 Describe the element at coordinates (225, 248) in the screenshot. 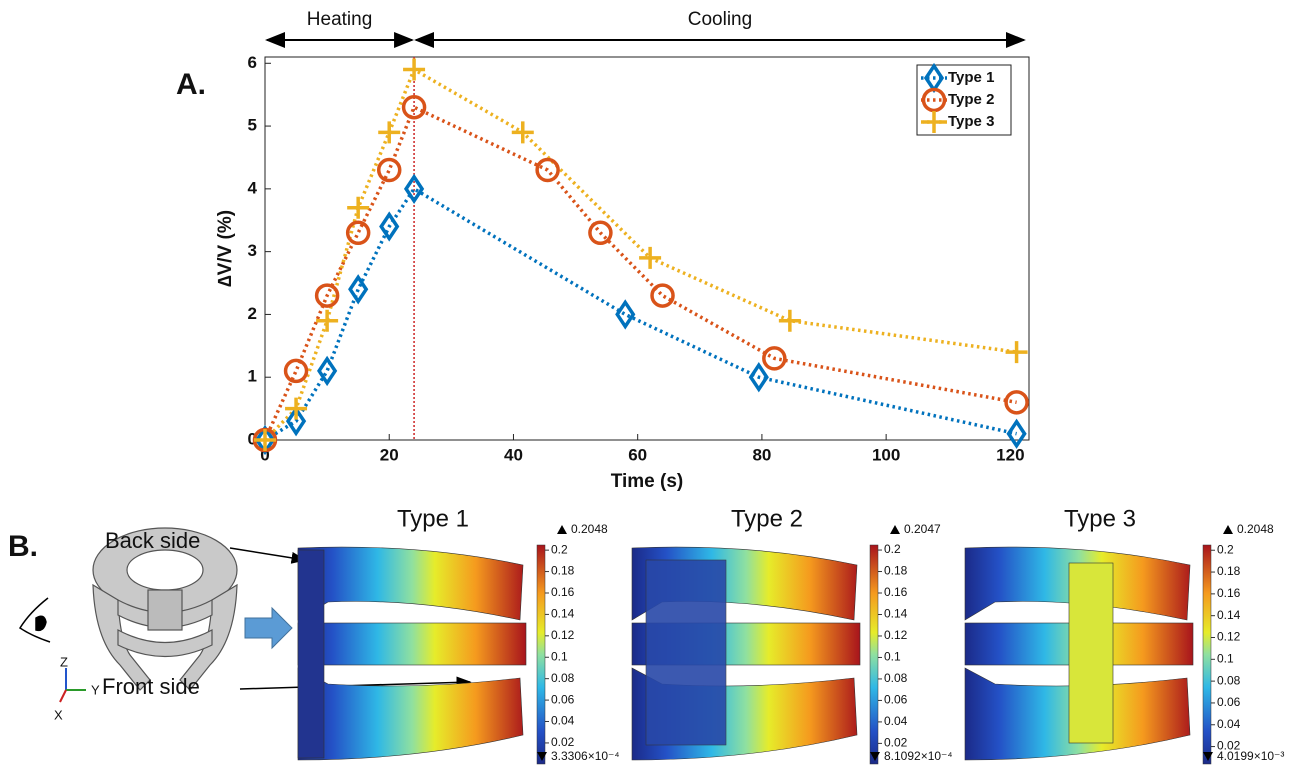

I see `y-axis-label: ∆V/V (%)` at that location.